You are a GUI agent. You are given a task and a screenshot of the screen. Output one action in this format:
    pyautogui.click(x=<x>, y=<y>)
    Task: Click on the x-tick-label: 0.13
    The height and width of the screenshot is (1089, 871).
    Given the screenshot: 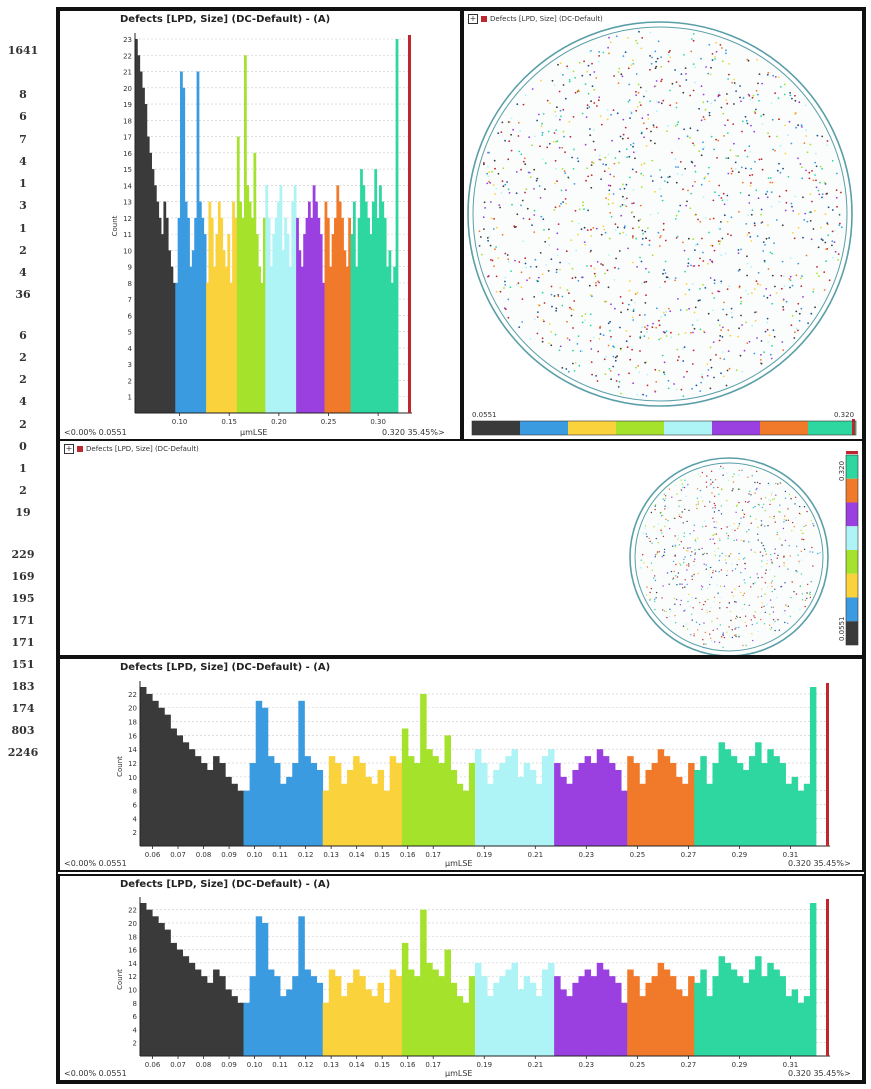 What is the action you would take?
    pyautogui.click(x=331, y=855)
    